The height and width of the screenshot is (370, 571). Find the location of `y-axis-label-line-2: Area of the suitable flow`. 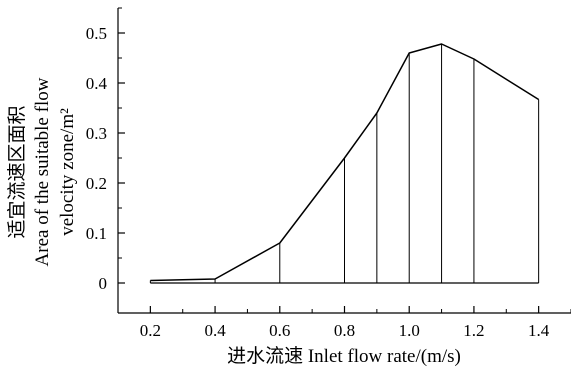

y-axis-label-line-2: Area of the suitable flow is located at coordinates (42, 171).